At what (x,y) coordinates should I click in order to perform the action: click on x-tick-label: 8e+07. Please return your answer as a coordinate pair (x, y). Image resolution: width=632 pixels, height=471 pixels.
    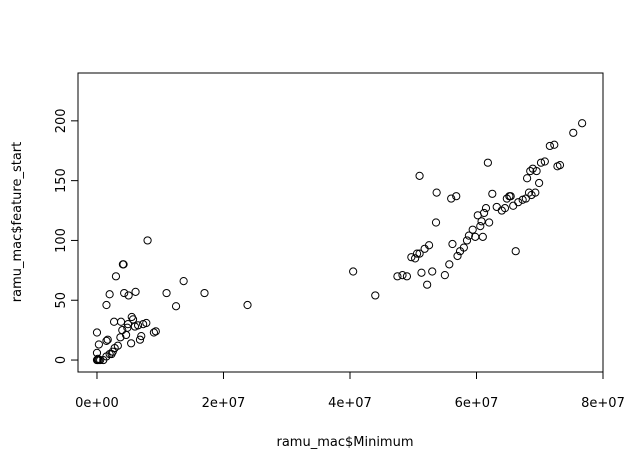
    Looking at the image, I should click on (603, 403).